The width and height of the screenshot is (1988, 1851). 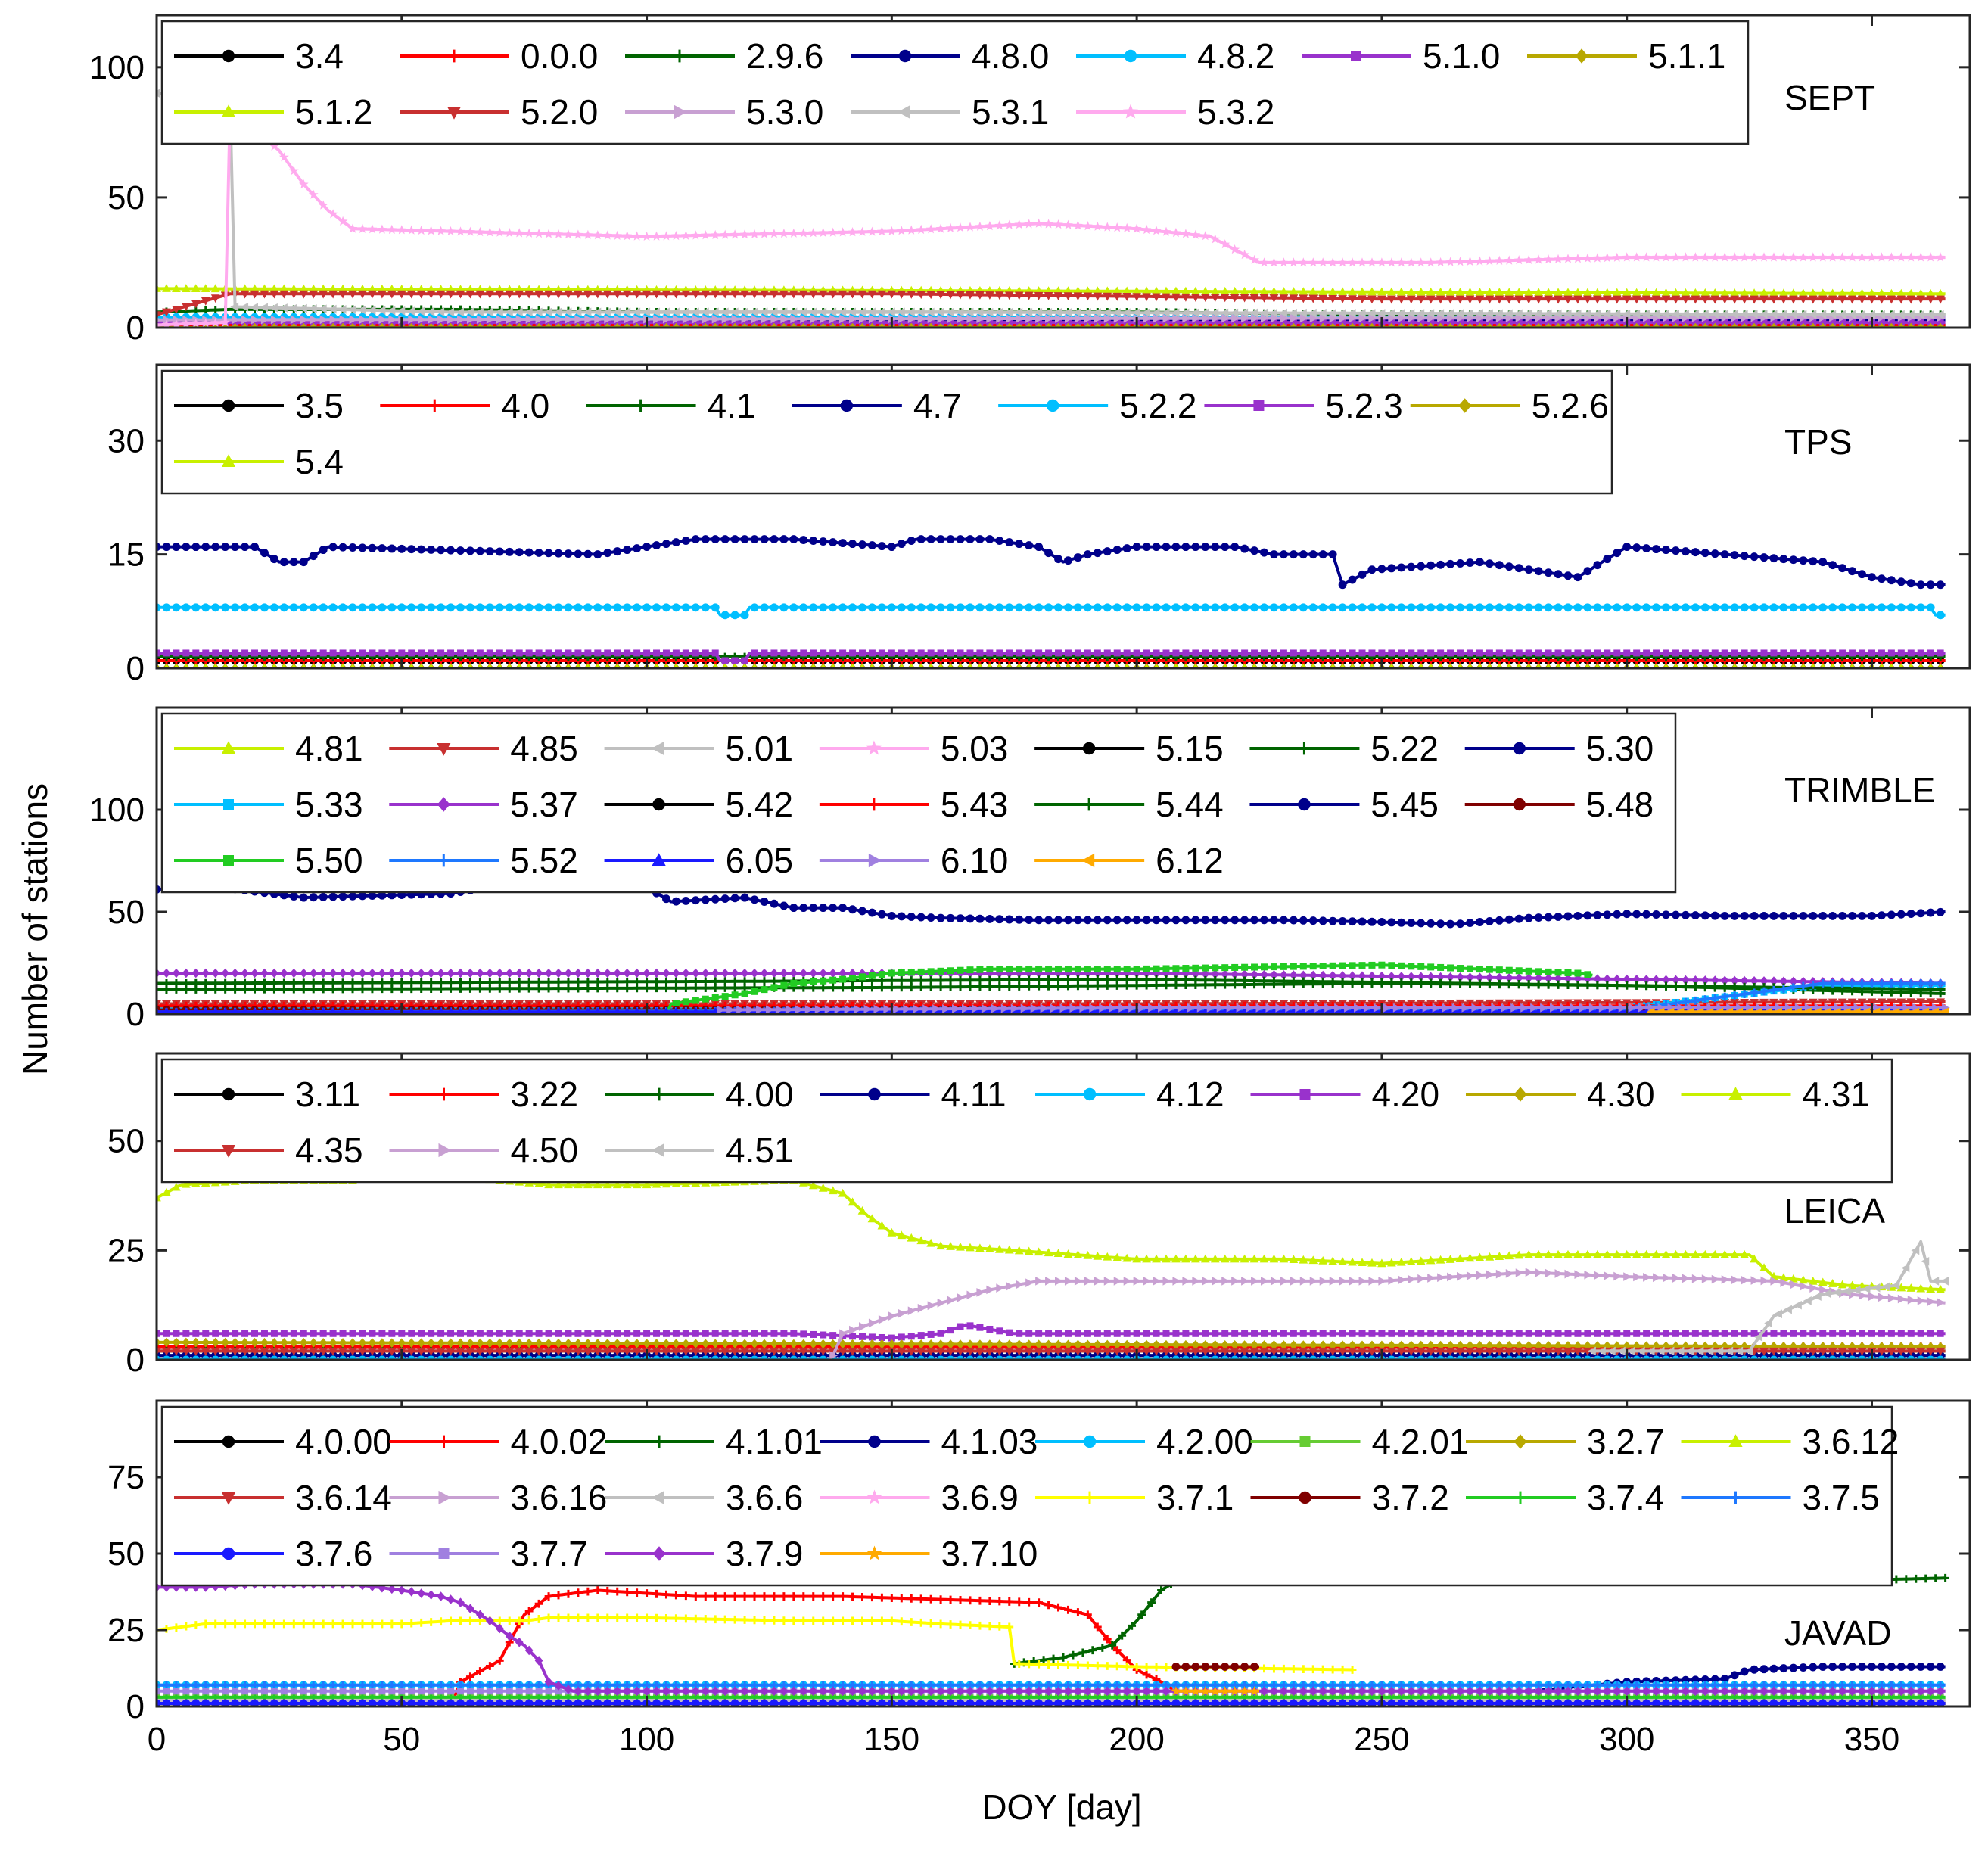 What do you see at coordinates (877, 405) in the screenshot?
I see `legend-entry: 4.7` at bounding box center [877, 405].